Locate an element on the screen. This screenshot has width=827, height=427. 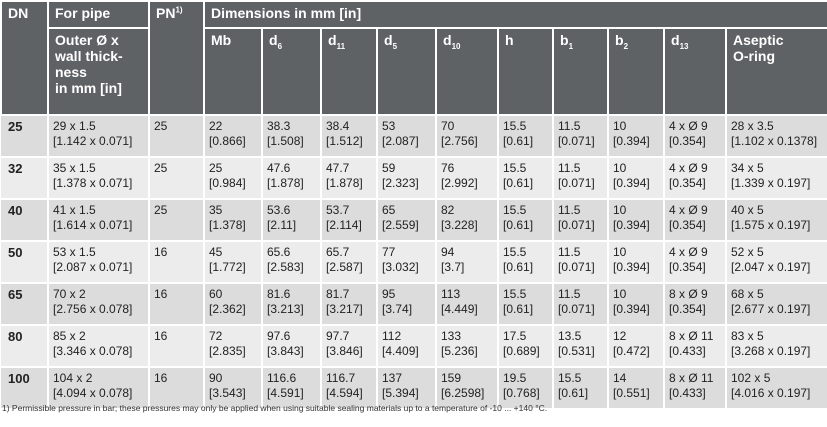
cell-line: [0.984] is located at coordinates (227, 183).